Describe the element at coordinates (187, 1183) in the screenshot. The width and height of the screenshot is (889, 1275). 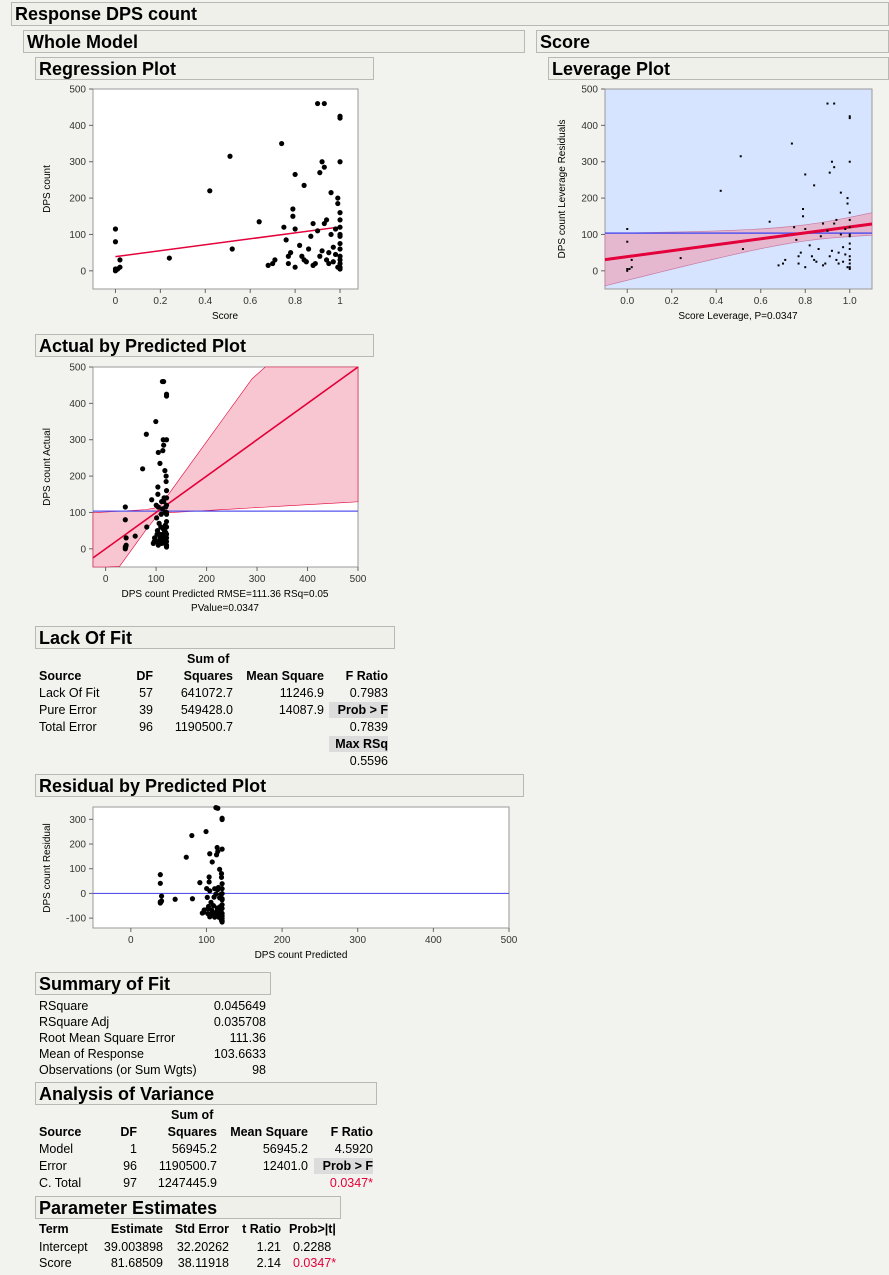
I see `anova-row-ss: 1247445.9` at that location.